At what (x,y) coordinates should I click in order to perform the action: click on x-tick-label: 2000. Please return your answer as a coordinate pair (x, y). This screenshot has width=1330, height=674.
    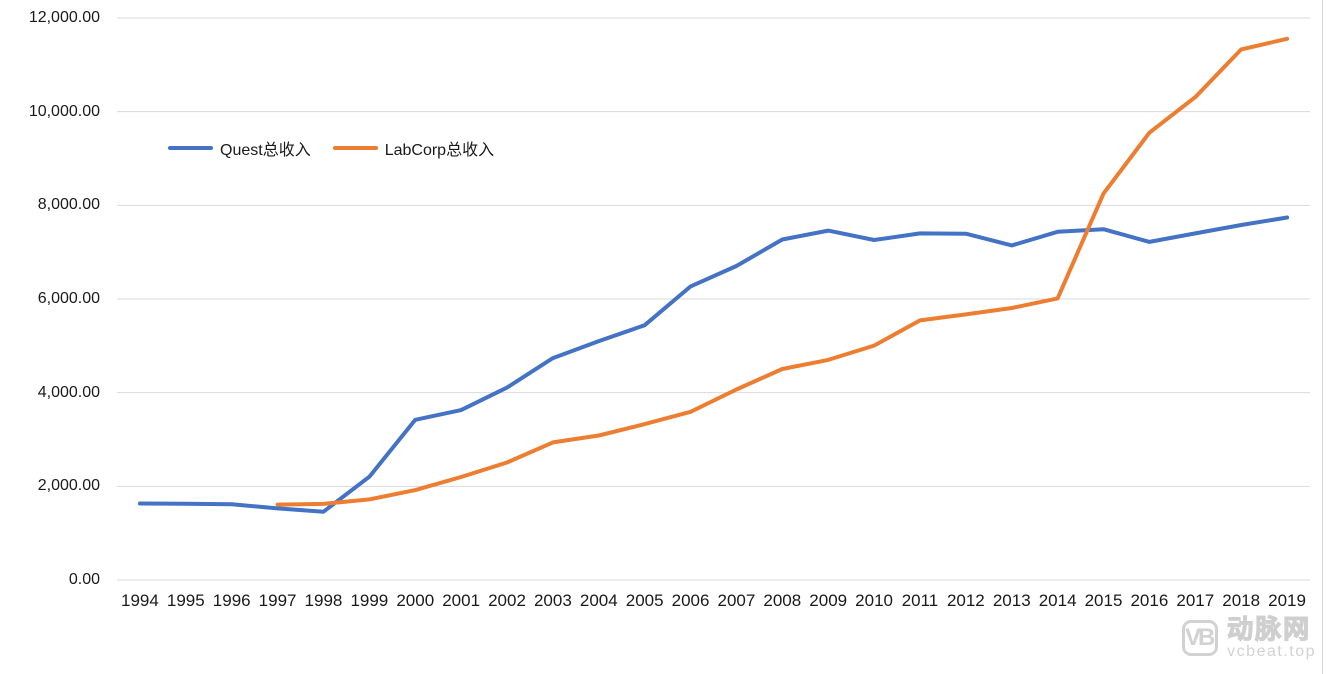
    Looking at the image, I should click on (415, 600).